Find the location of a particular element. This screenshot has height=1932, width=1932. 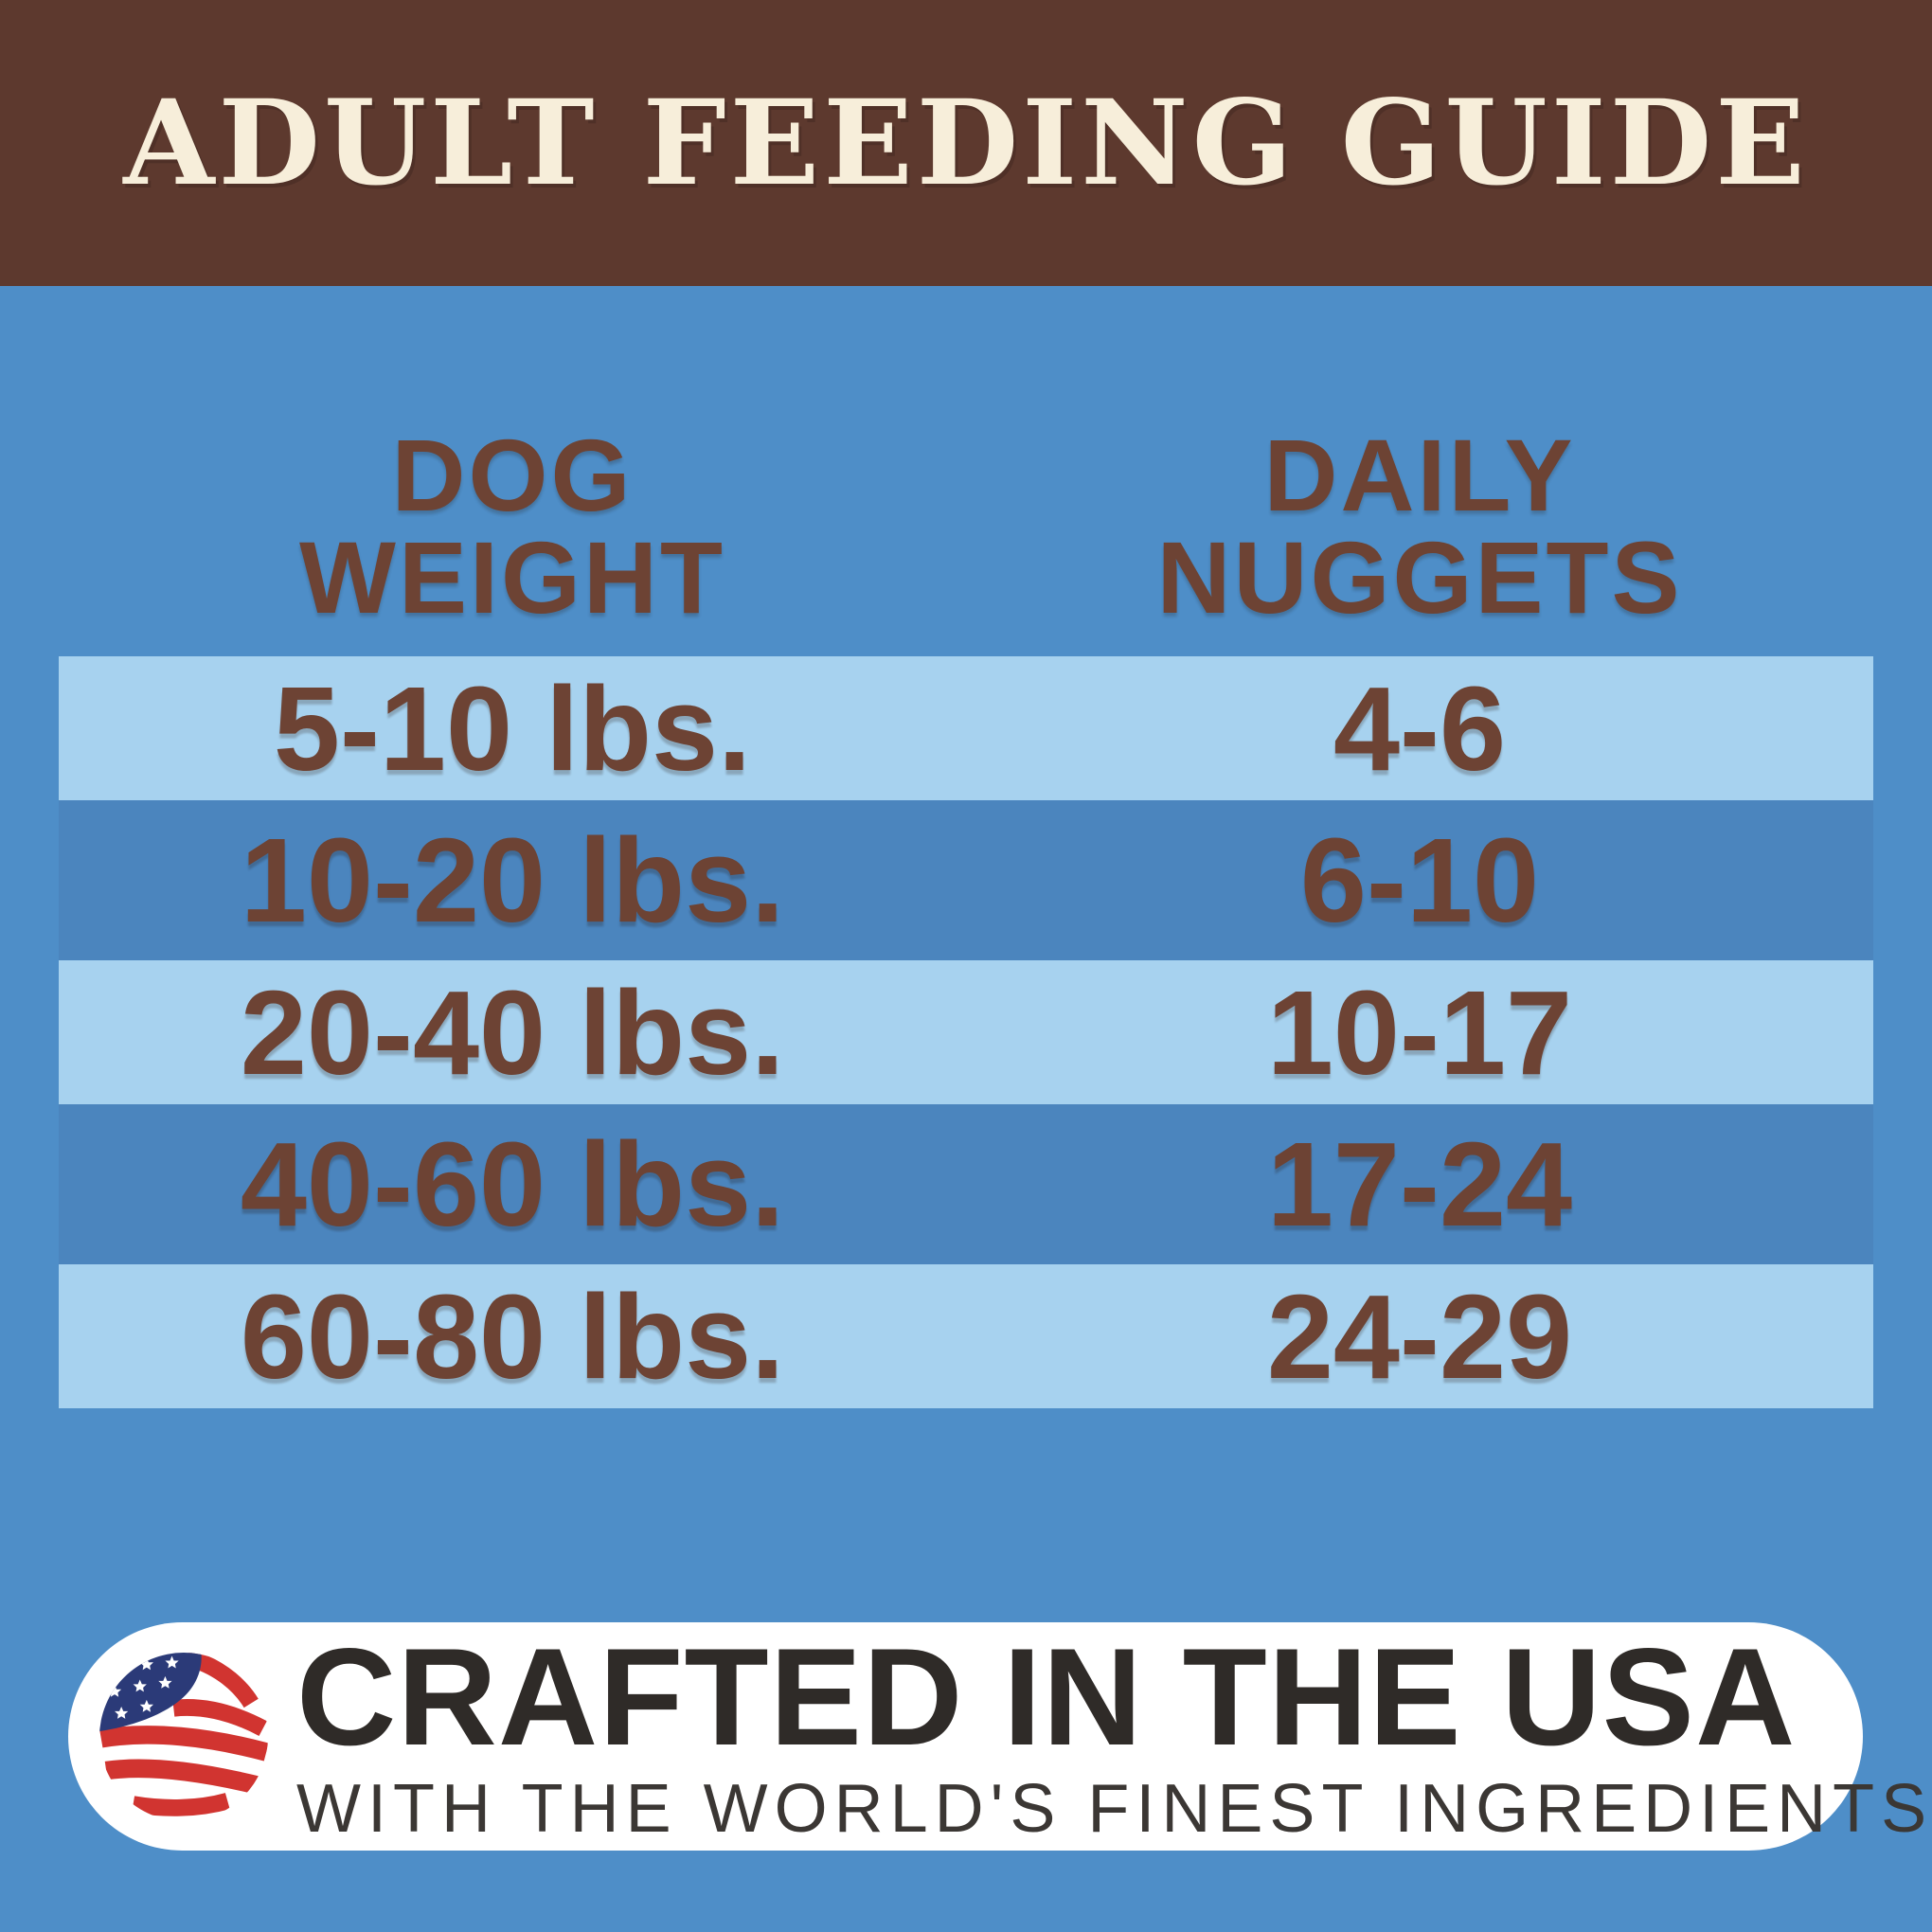

daily-nuggets-value: 24-29 is located at coordinates (1419, 1336).